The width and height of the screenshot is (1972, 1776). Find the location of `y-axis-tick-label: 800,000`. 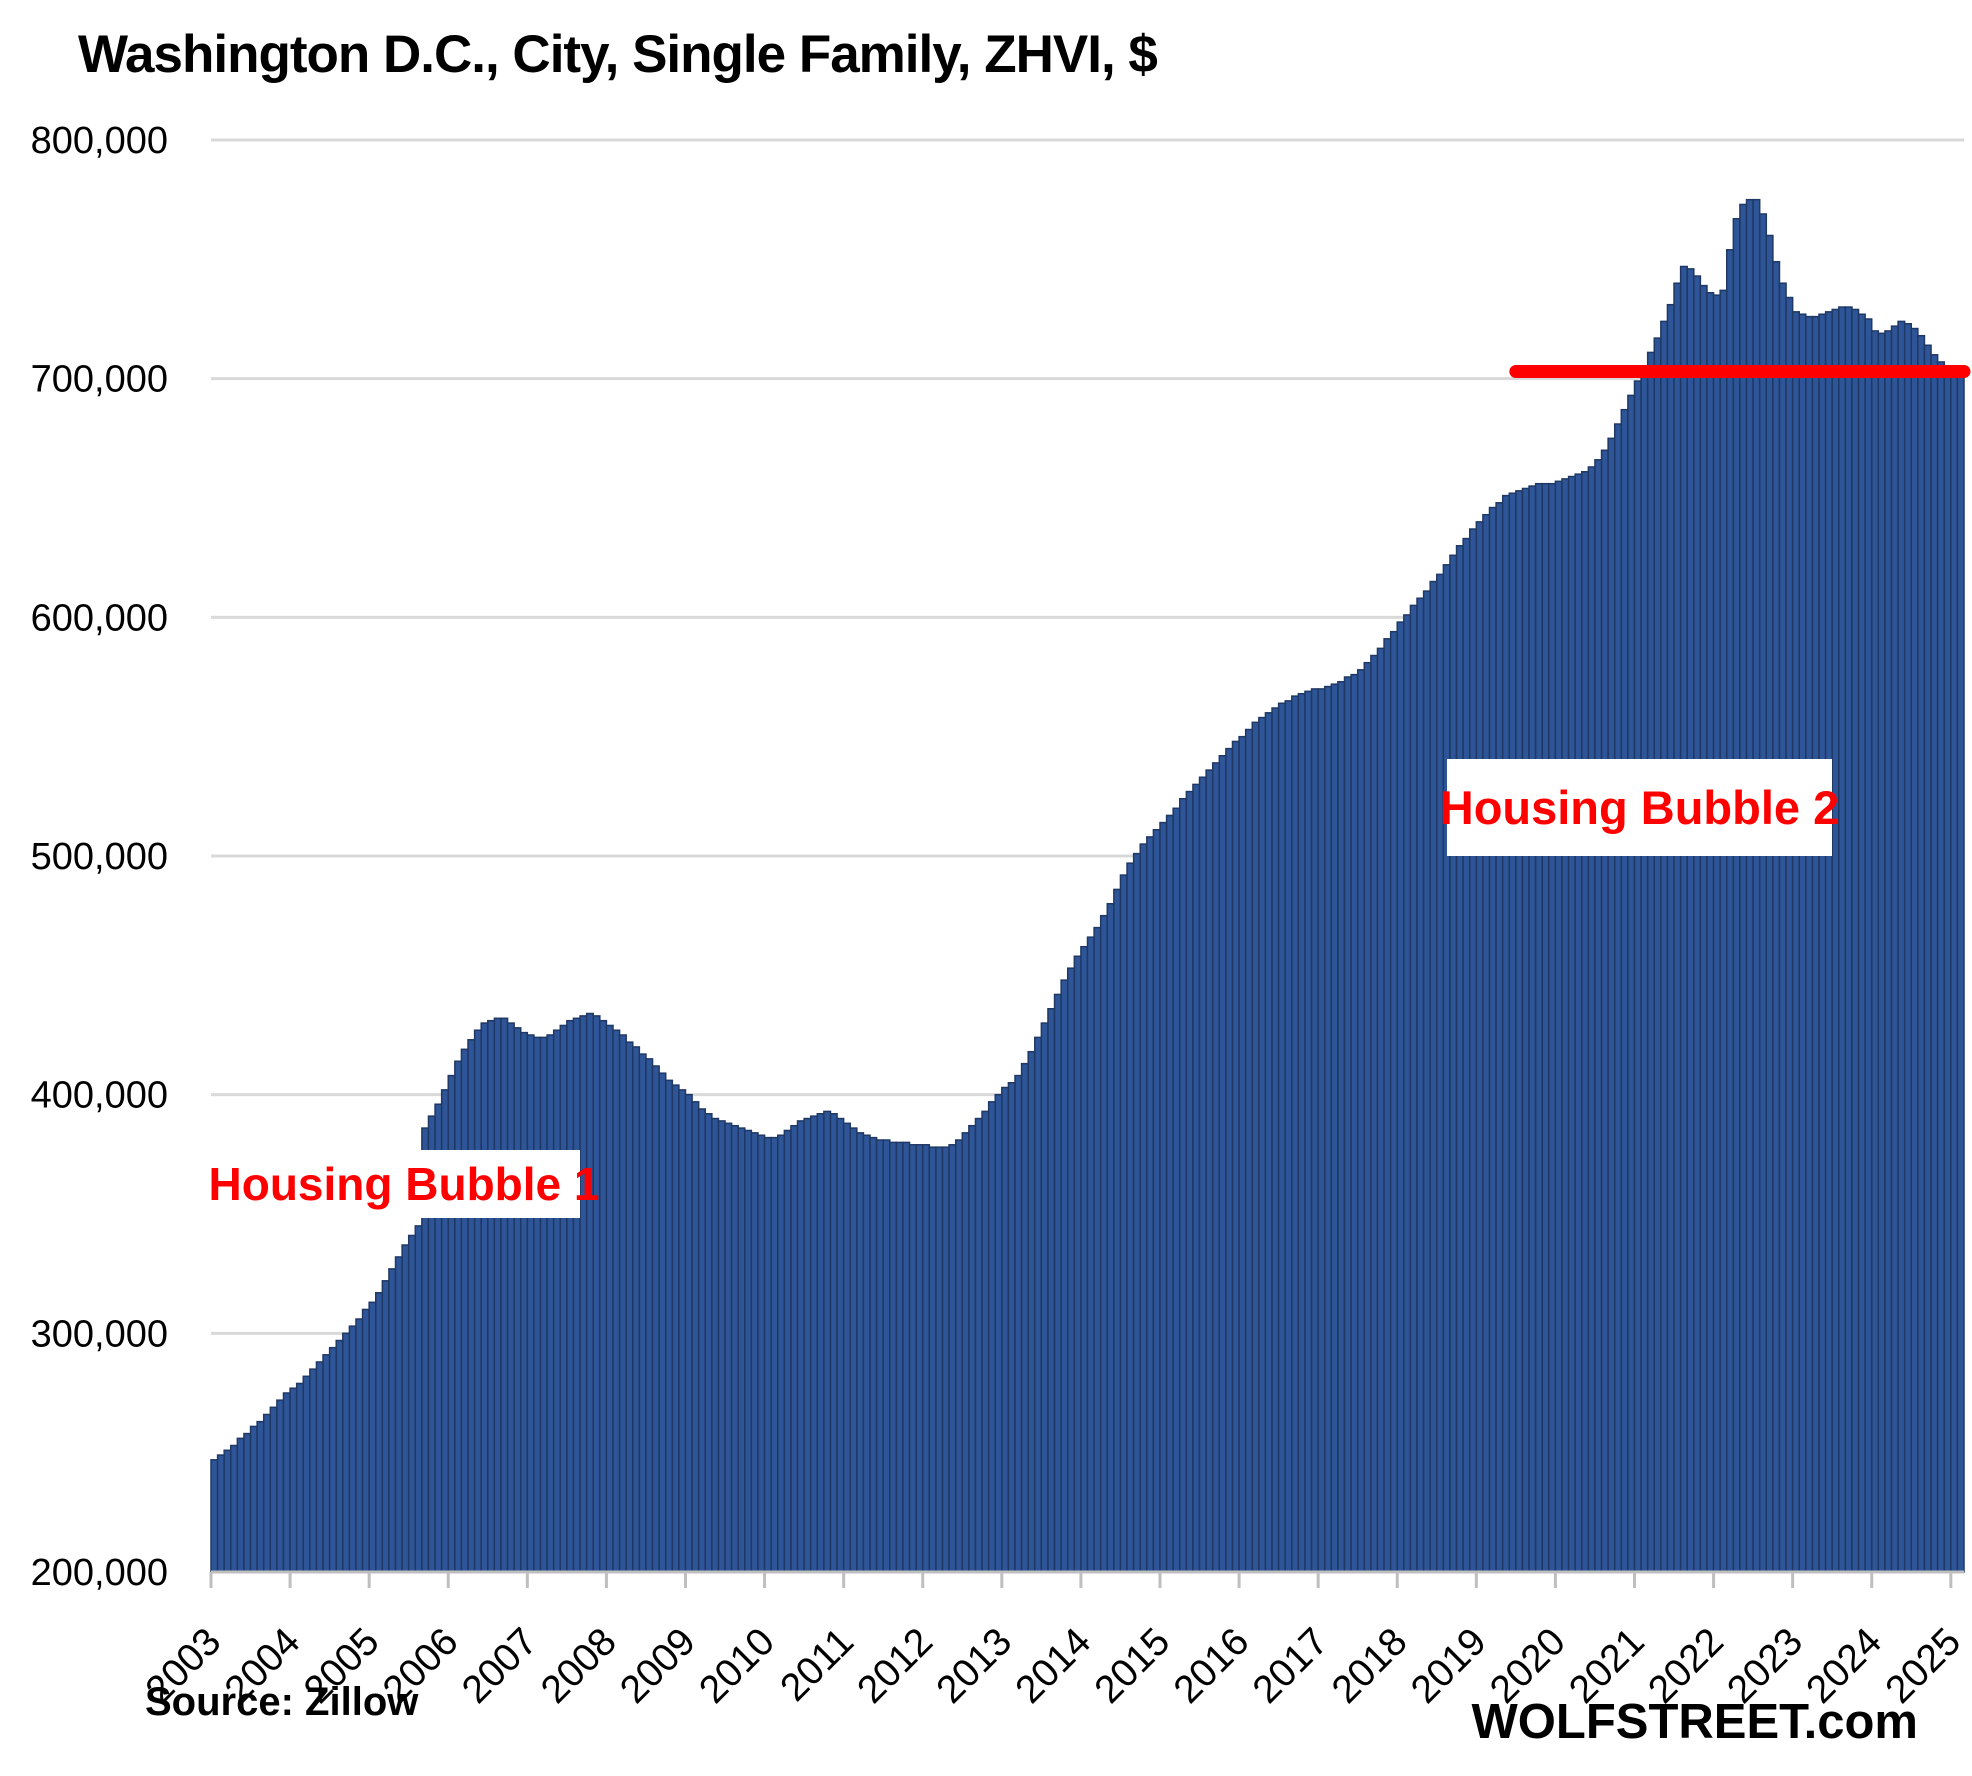

y-axis-tick-label: 800,000 is located at coordinates (99, 141).